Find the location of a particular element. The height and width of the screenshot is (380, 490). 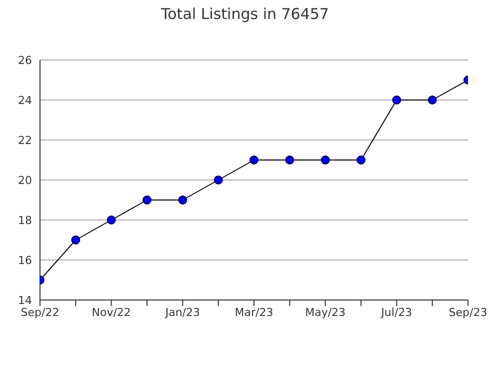

y-tick-label: 22 is located at coordinates (25, 140).